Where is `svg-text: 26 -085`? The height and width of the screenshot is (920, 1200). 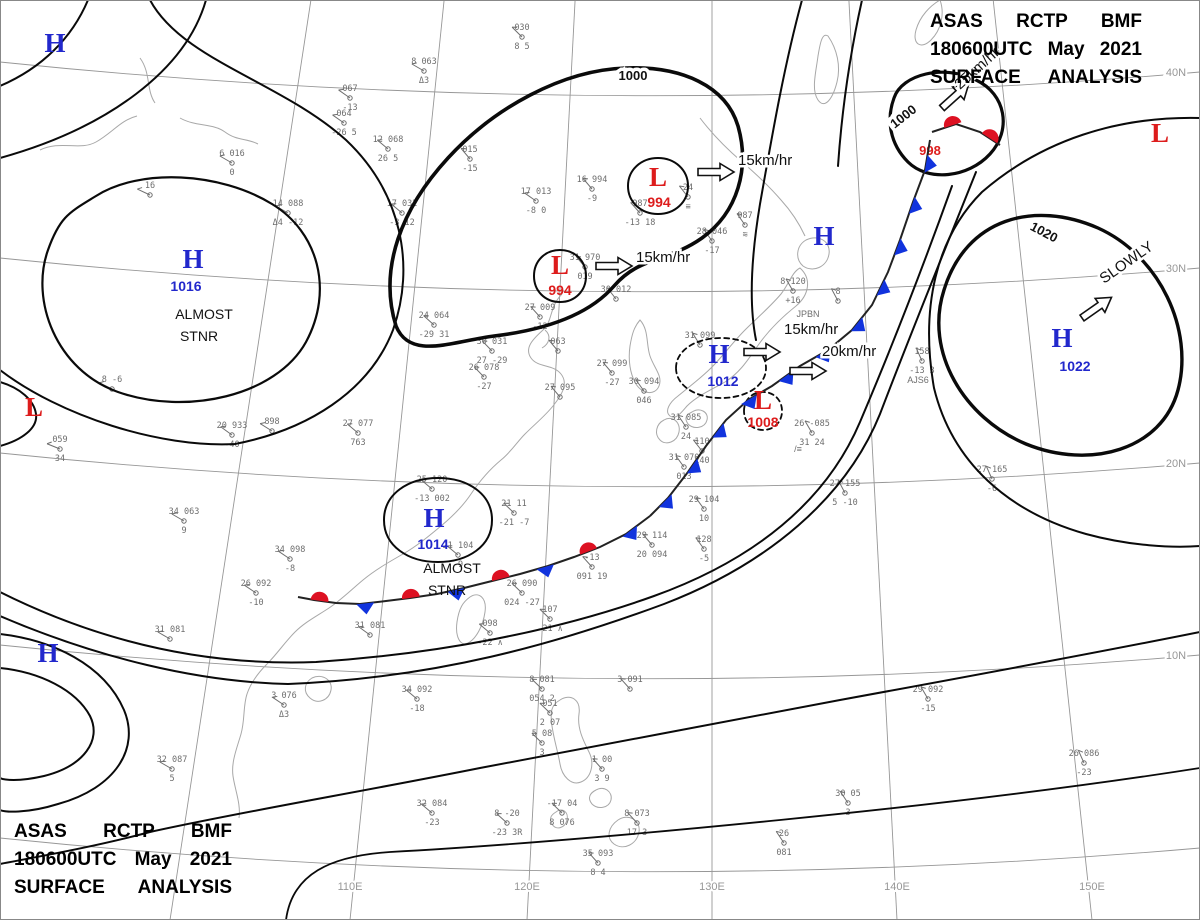
svg-text: 26 -085 is located at coordinates (812, 424).